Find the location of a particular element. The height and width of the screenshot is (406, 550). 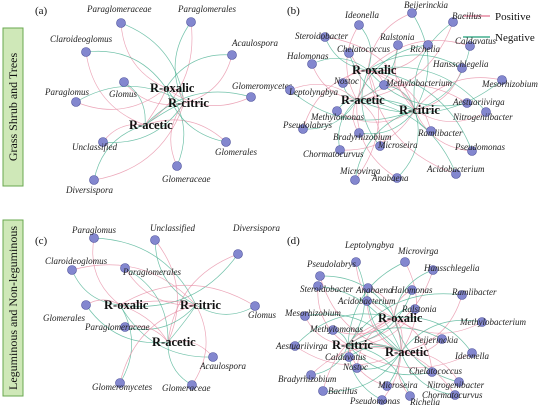

node-label: Nitrogenibacter is located at coordinates (455, 385).